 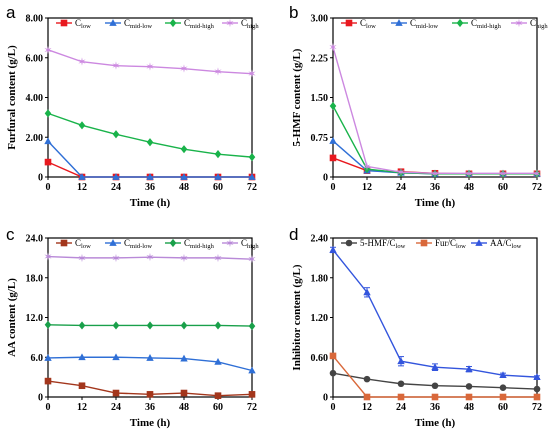 I want to click on plot-frame, so click(x=435, y=317).